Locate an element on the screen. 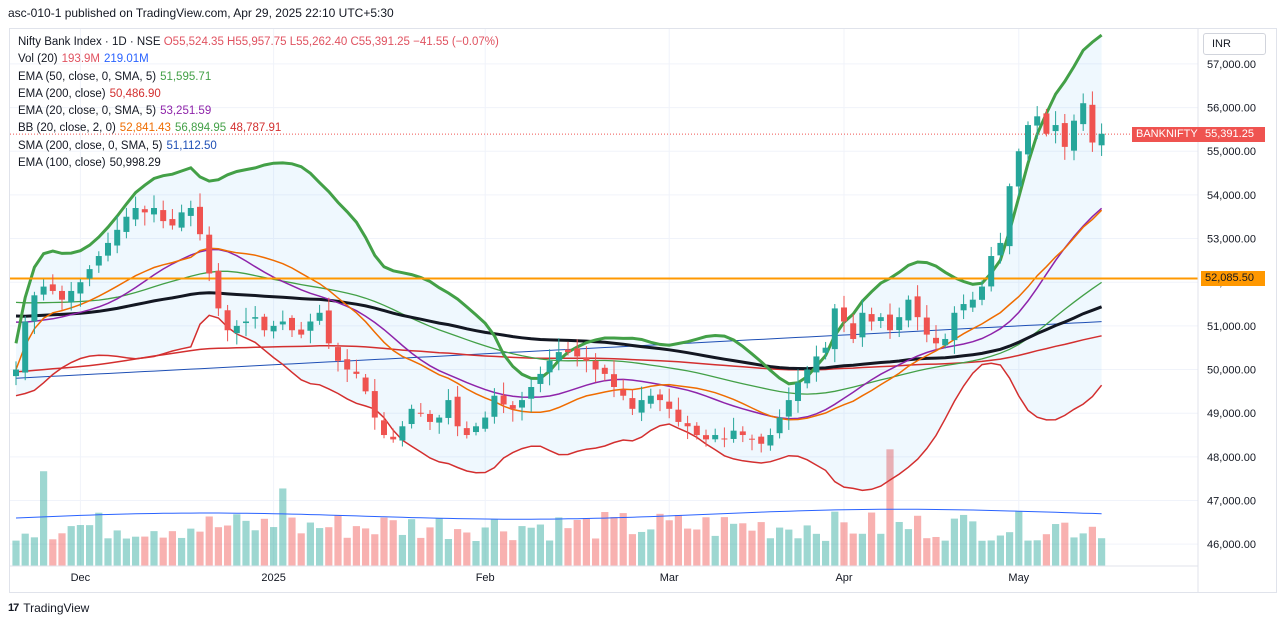  indicator-value: 50,998.29 is located at coordinates (135, 163).